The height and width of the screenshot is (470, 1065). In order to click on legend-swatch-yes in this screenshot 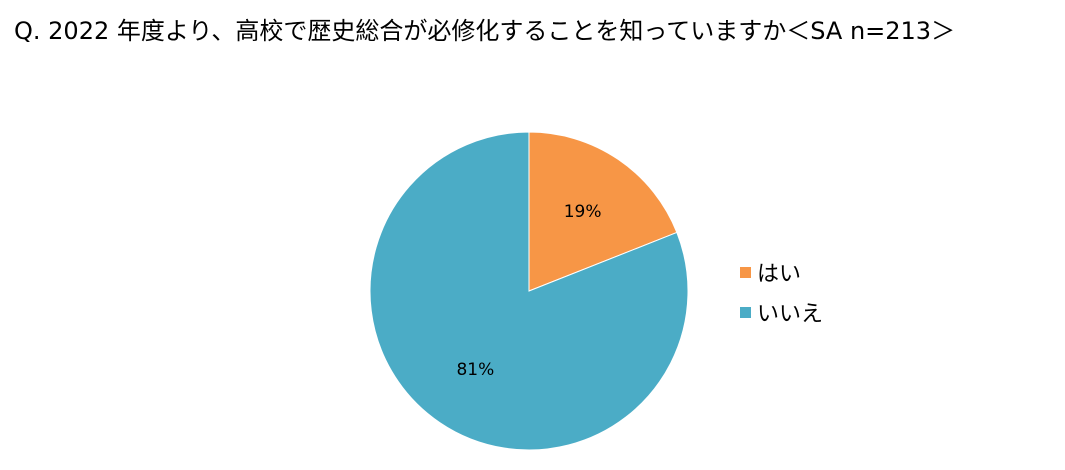, I will do `click(745, 272)`.